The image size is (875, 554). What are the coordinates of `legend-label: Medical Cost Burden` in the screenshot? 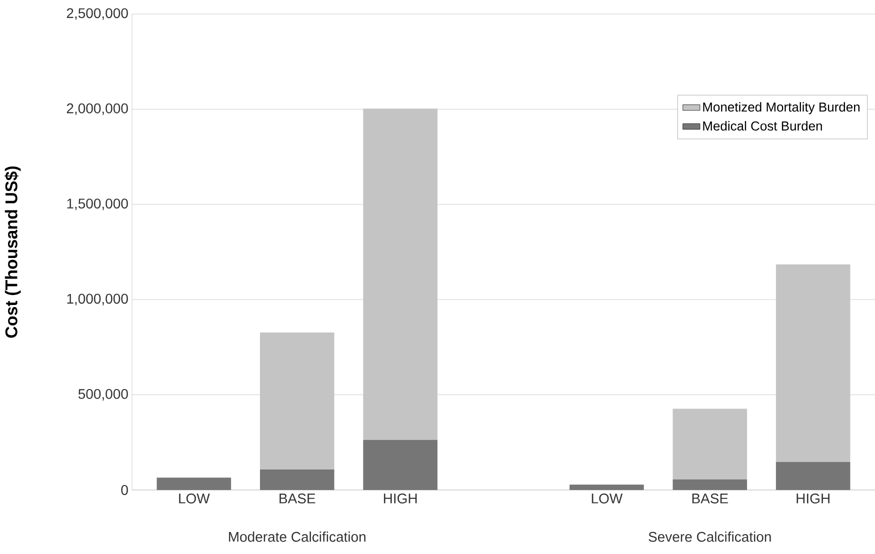 It's located at (762, 126).